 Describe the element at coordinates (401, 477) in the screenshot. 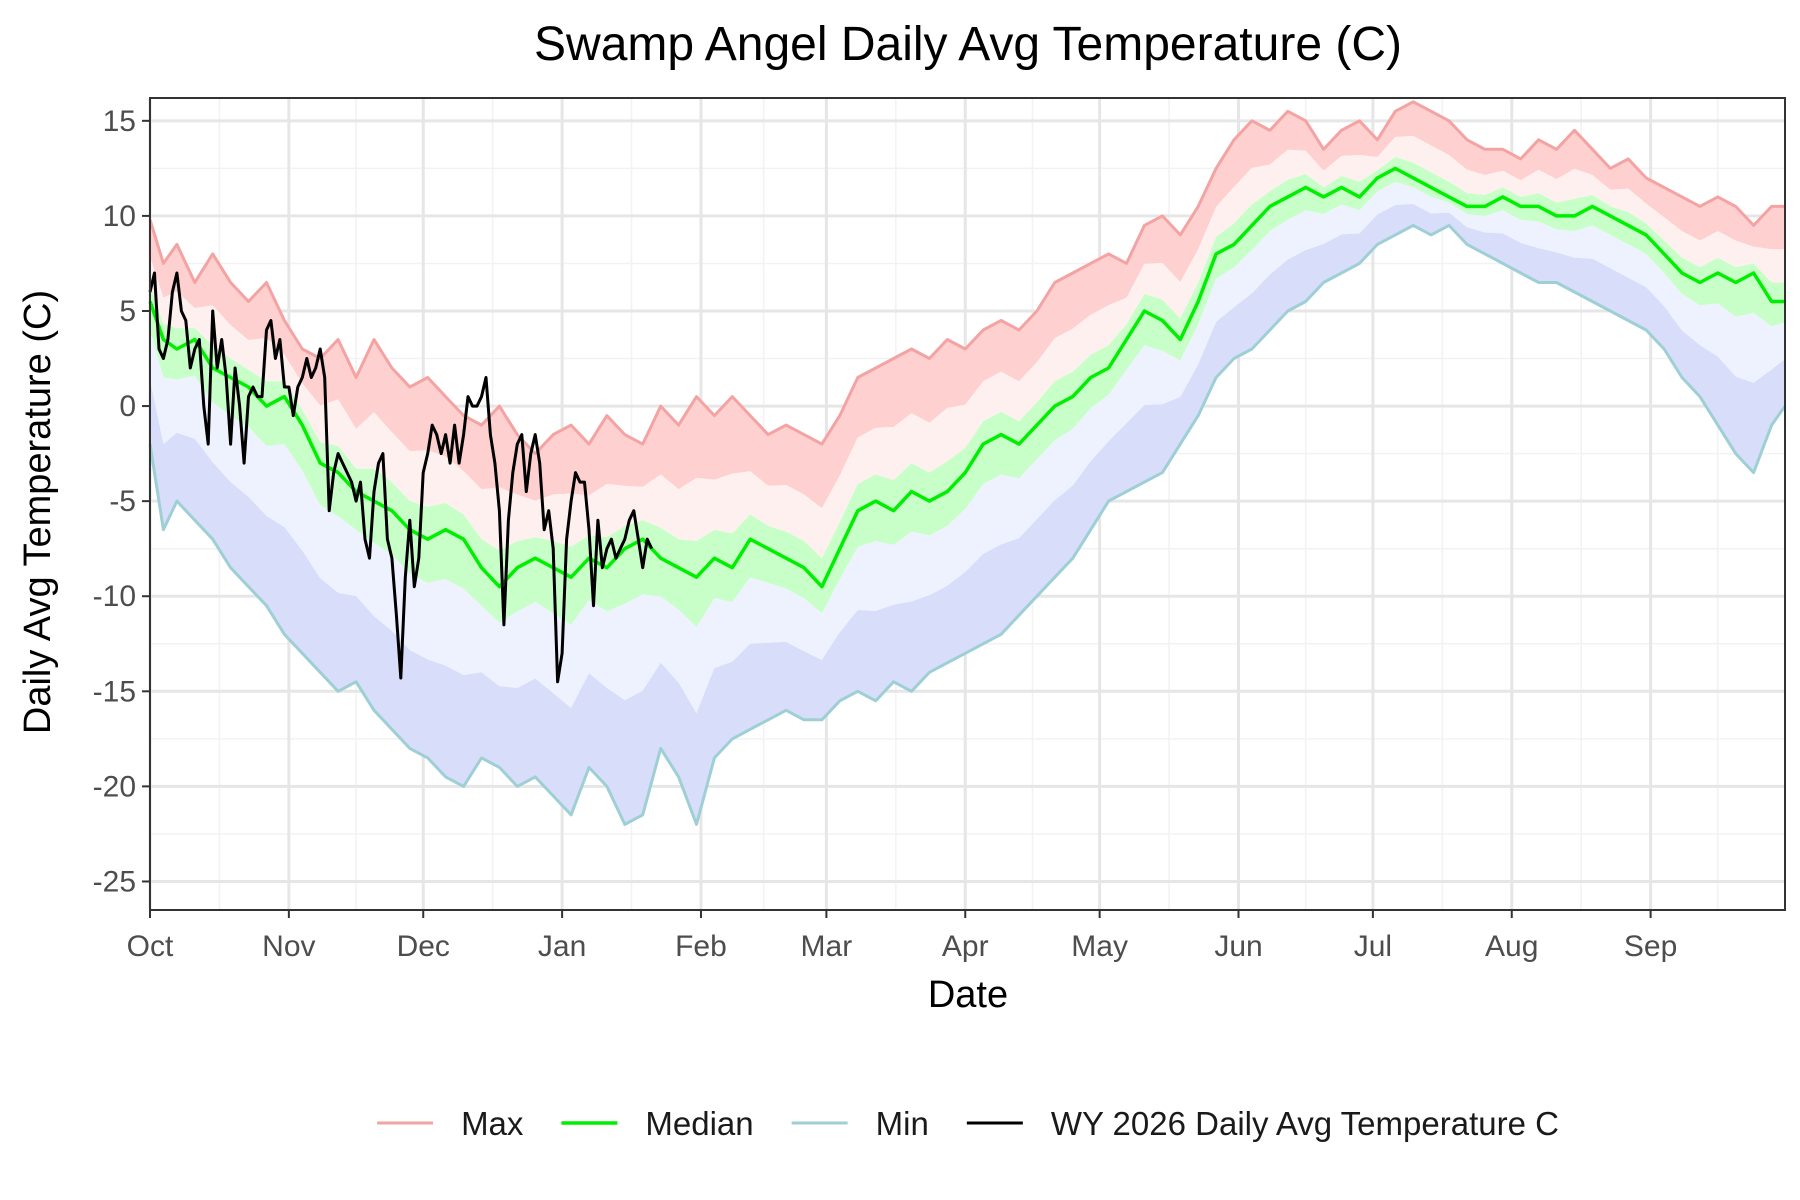

I see `current-year-line` at that location.